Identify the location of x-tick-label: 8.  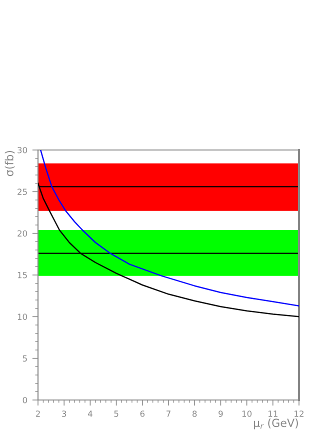
(194, 413).